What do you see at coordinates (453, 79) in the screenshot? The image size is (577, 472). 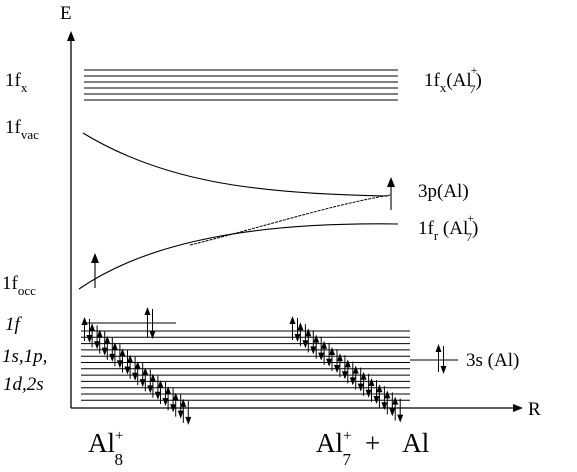 I see `label-1fx-al7: 1fx(Al+ 7)` at bounding box center [453, 79].